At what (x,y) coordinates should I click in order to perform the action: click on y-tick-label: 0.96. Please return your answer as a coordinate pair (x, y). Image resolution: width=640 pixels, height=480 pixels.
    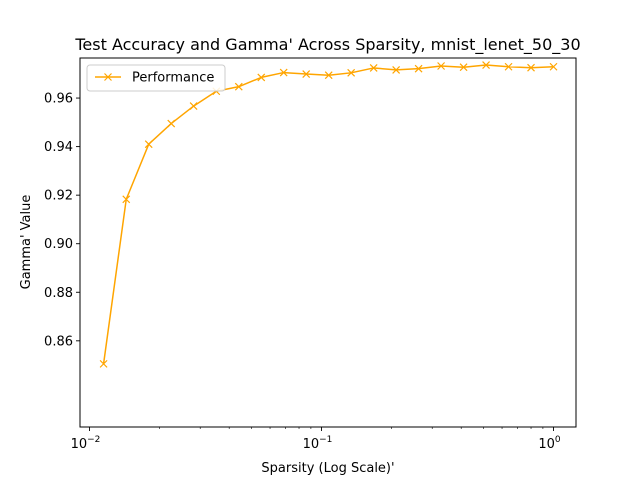
    Looking at the image, I should click on (58, 99).